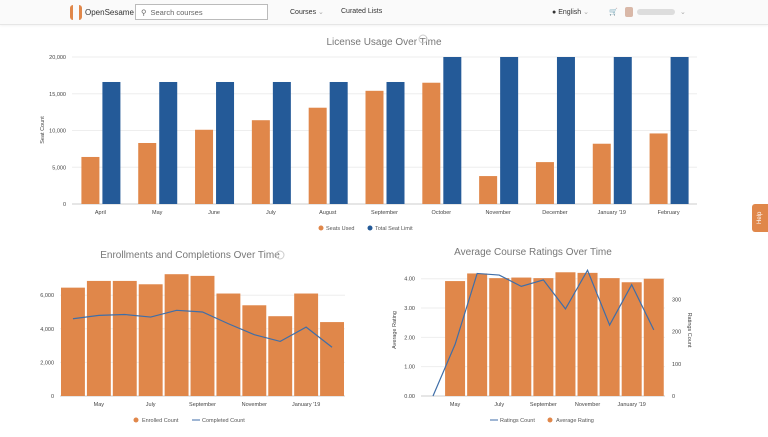 This screenshot has height=437, width=768. I want to click on y-tick-label: 4,000, so click(47, 330).